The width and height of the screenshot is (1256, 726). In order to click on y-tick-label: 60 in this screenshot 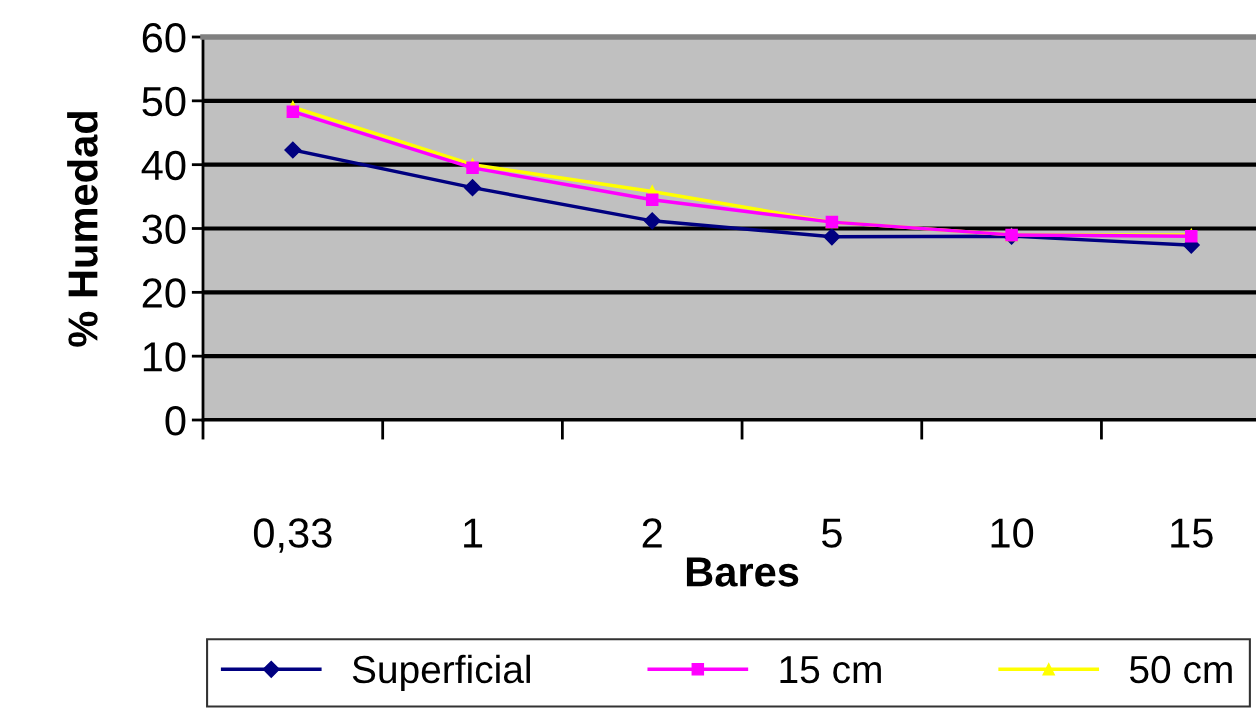, I will do `click(164, 38)`.